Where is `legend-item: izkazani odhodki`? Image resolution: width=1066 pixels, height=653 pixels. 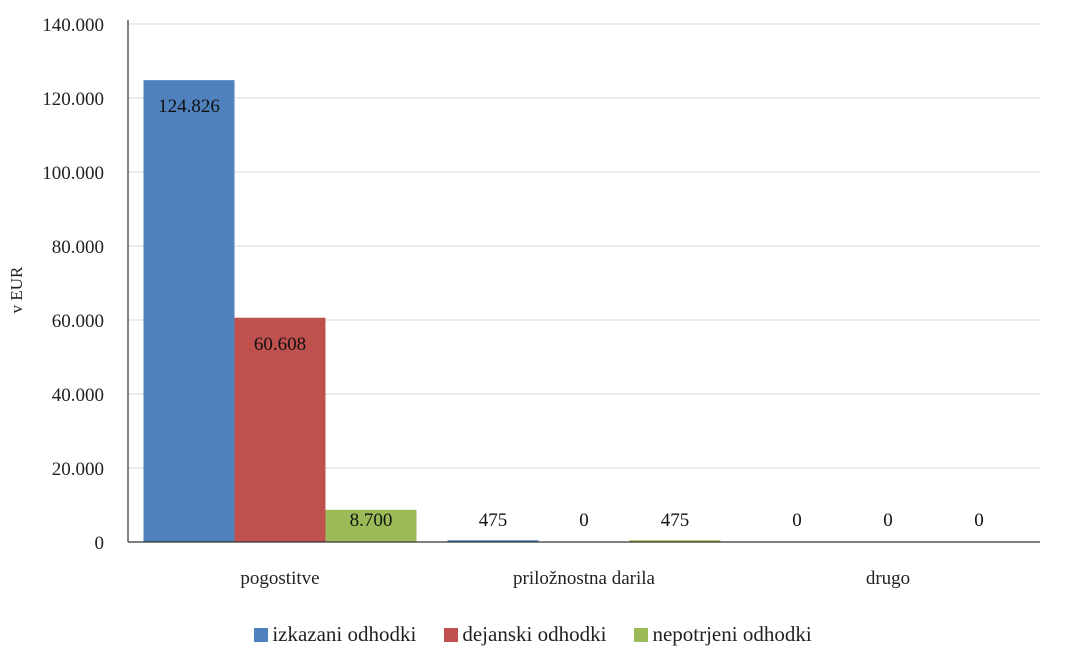
legend-item: izkazani odhodki is located at coordinates (335, 634).